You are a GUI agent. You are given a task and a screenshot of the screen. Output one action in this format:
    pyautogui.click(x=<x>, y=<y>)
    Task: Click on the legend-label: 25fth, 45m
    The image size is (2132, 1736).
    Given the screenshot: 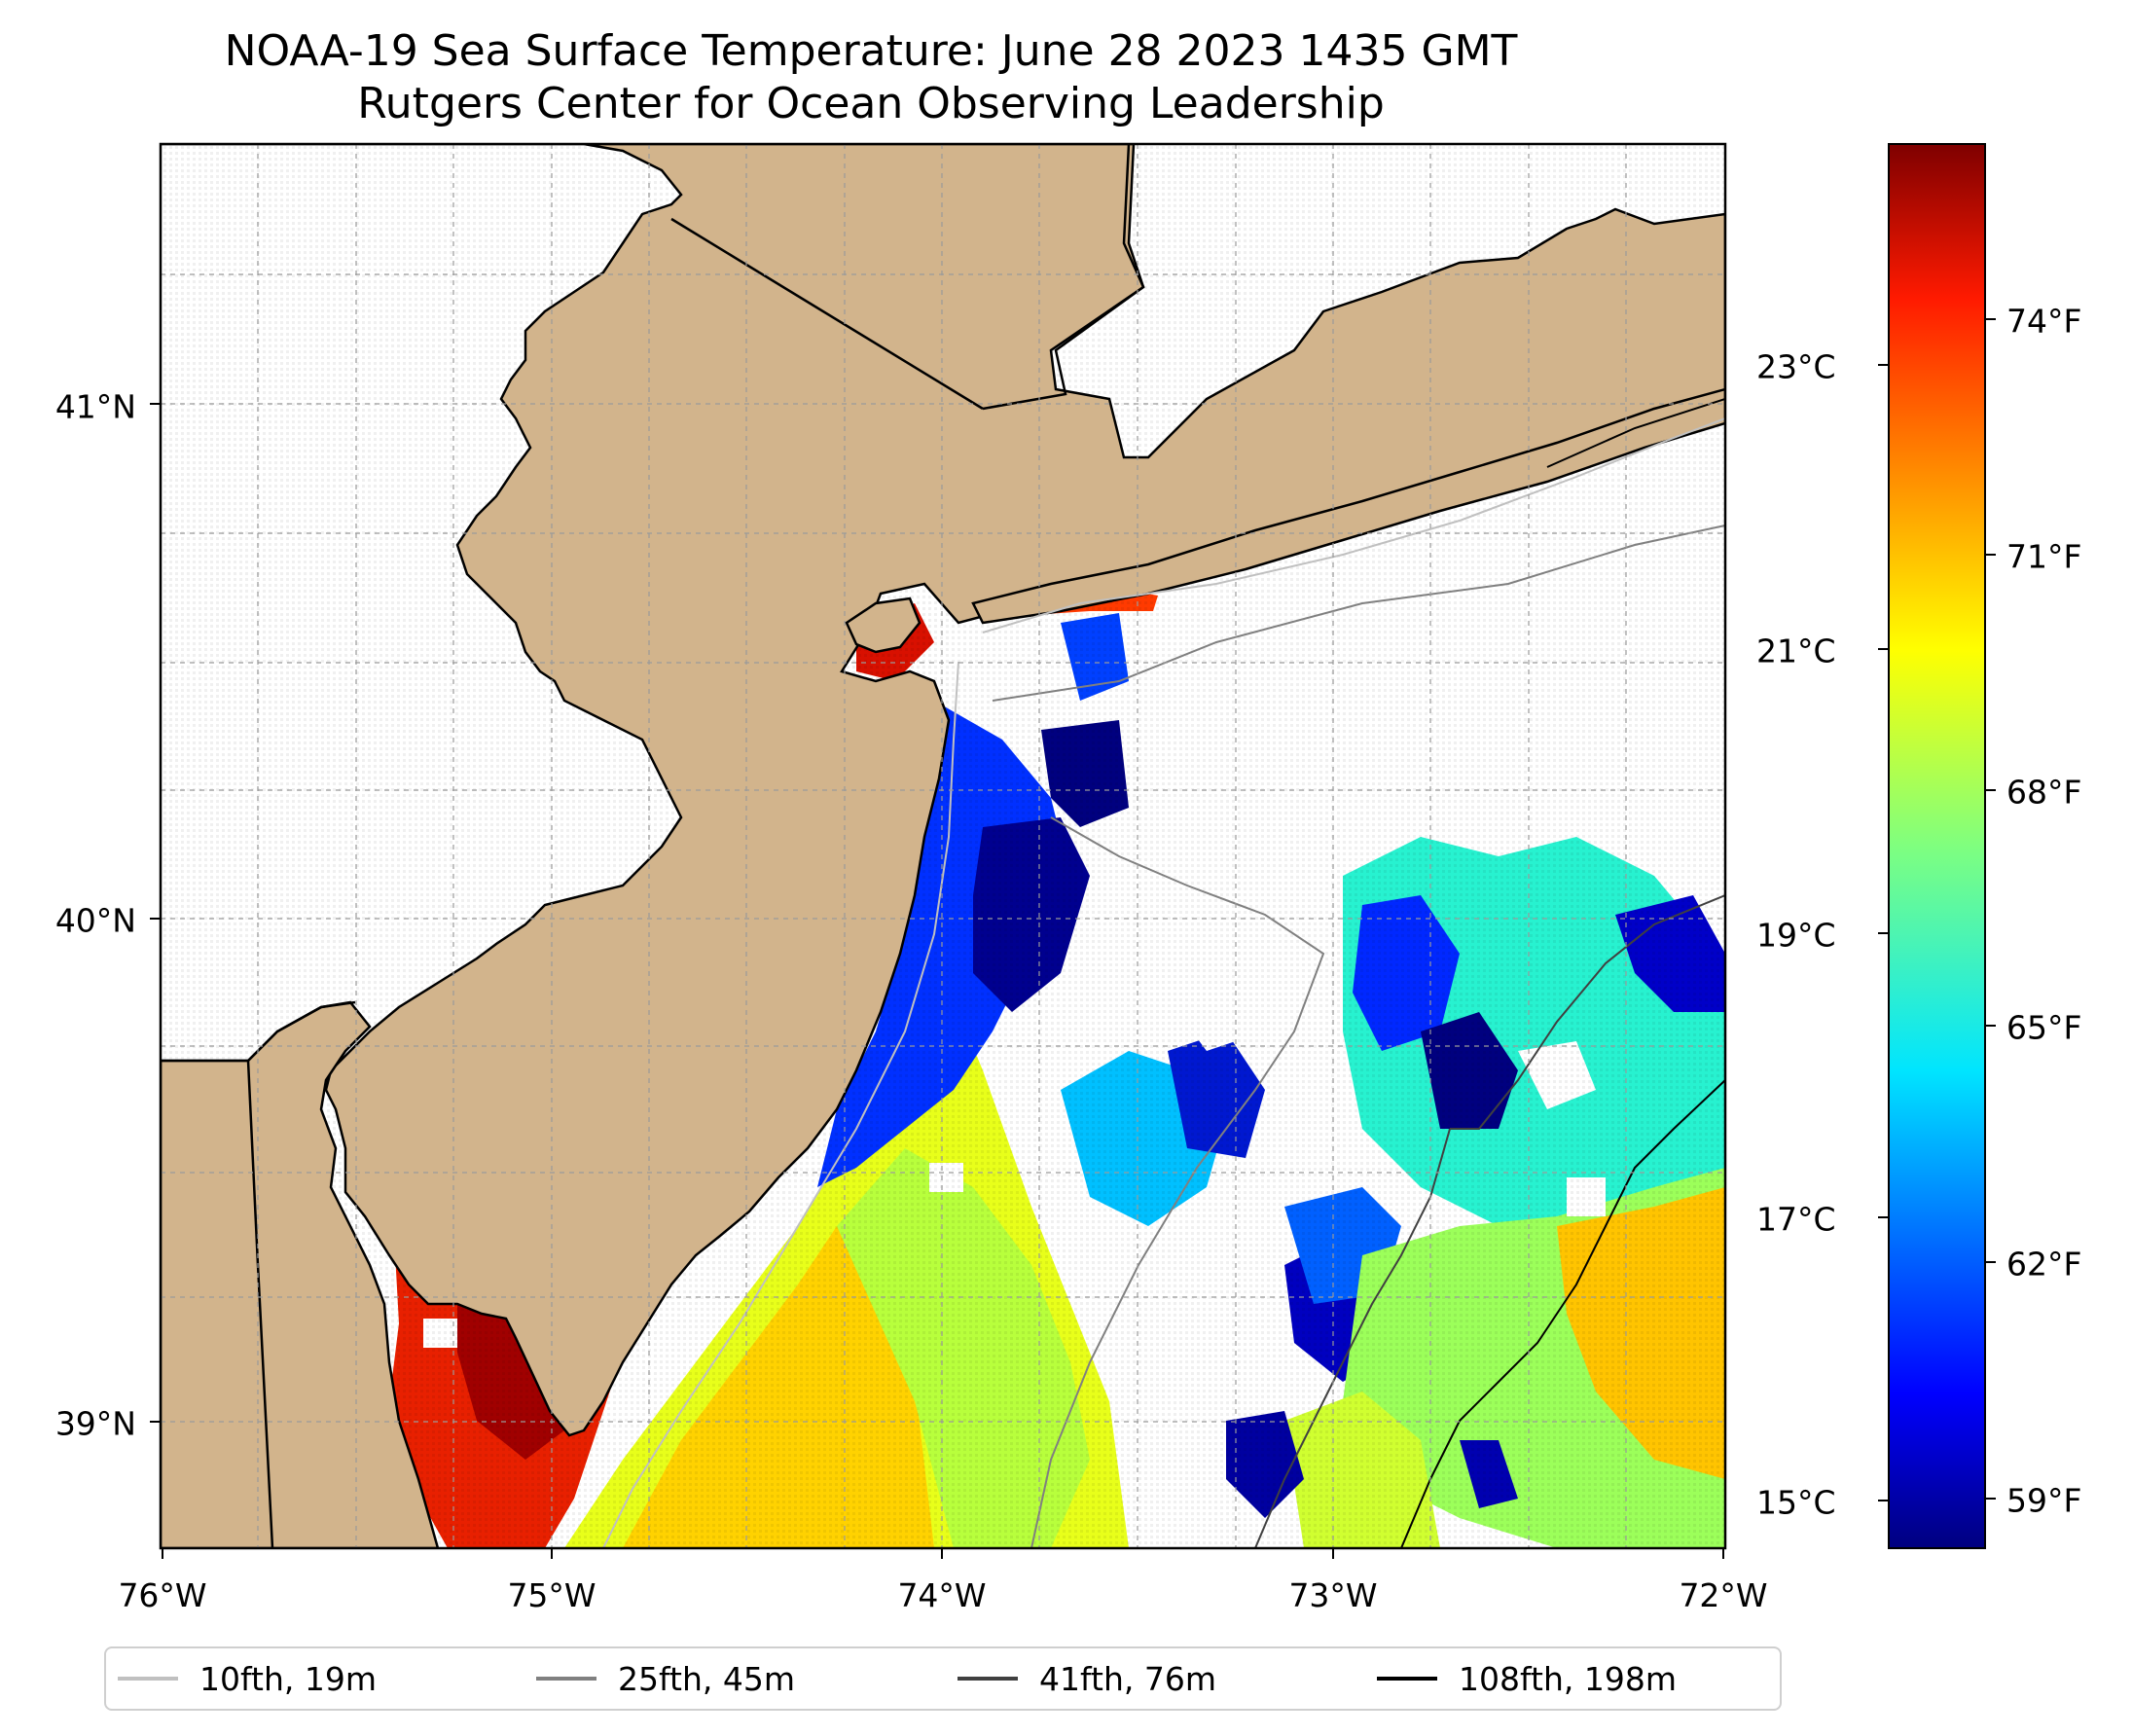 What is the action you would take?
    pyautogui.click(x=707, y=1679)
    